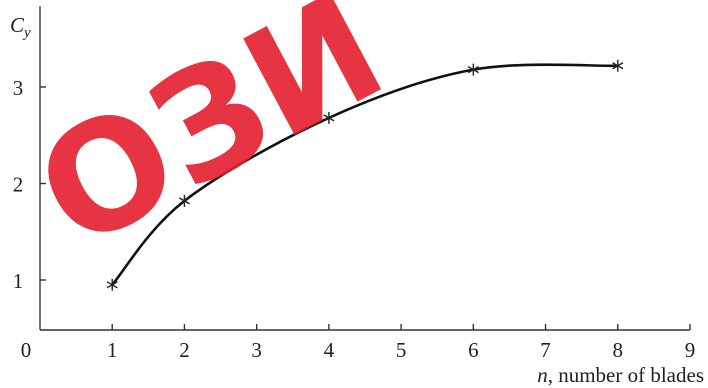 Image resolution: width=708 pixels, height=388 pixels. What do you see at coordinates (618, 350) in the screenshot?
I see `x-tick-label: 8` at bounding box center [618, 350].